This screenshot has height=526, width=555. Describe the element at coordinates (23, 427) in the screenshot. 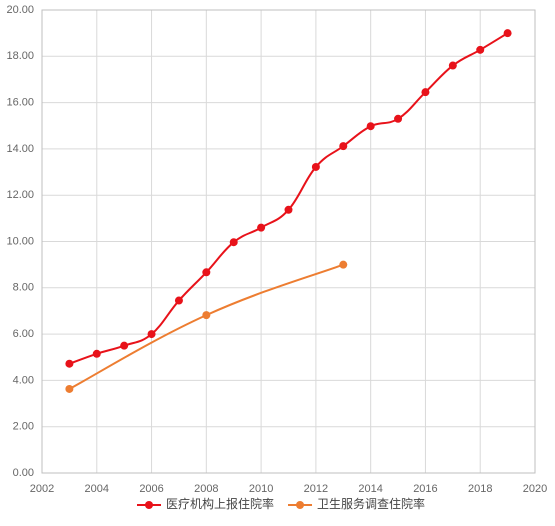

I see `y-tick-label: 2.00` at that location.